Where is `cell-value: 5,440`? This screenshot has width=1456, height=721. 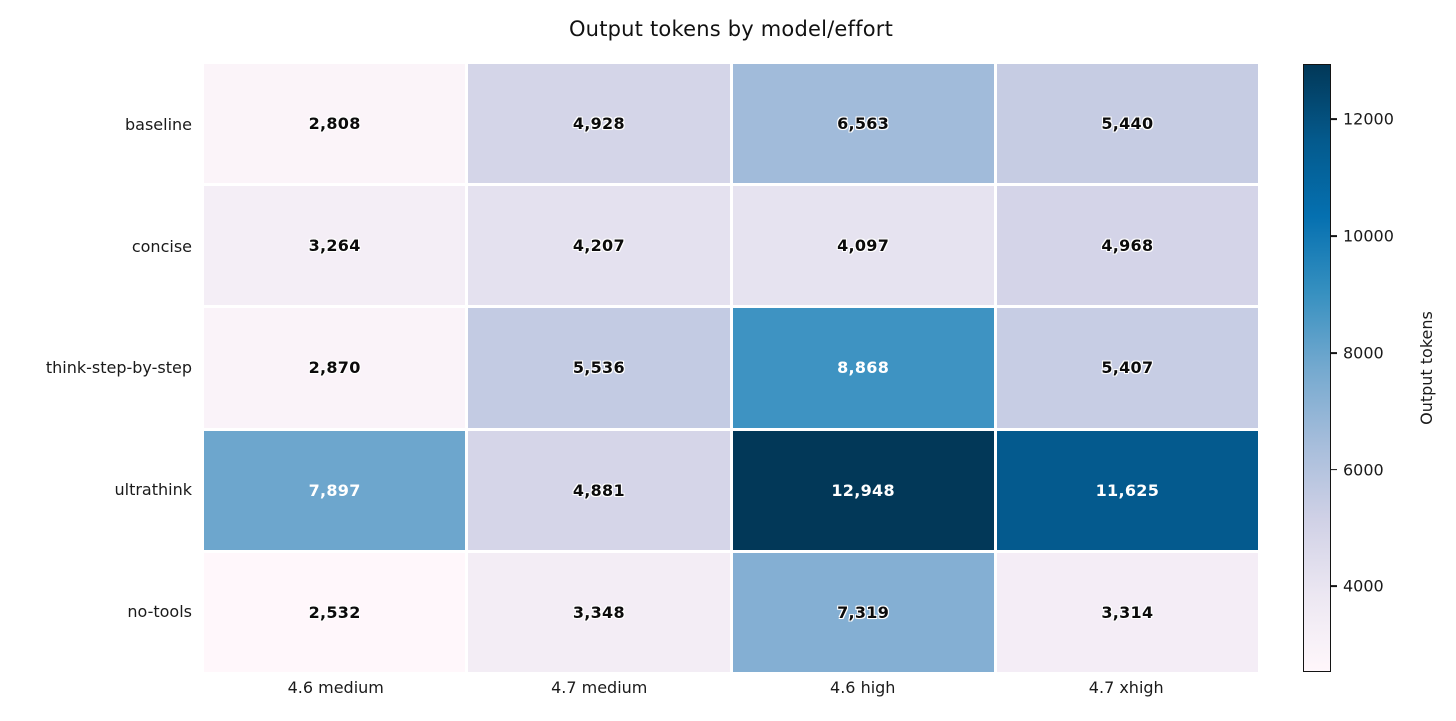 cell-value: 5,440 is located at coordinates (1127, 124).